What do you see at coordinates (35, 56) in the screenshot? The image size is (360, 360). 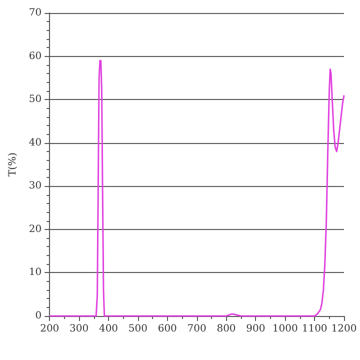 I see `y-tick-label: 60` at bounding box center [35, 56].